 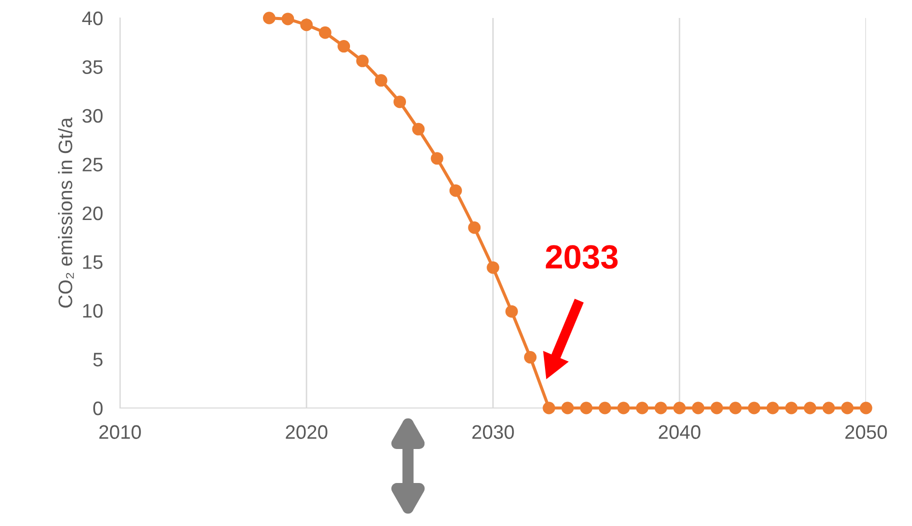 What do you see at coordinates (98, 359) in the screenshot?
I see `y-tick-label: 5` at bounding box center [98, 359].